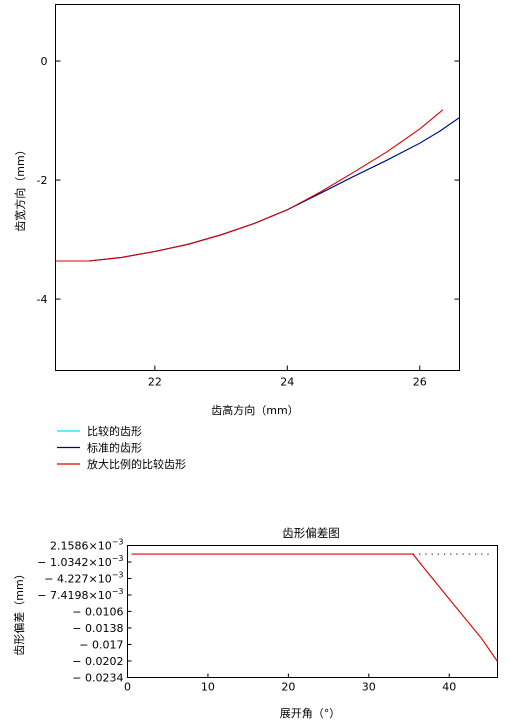 The image size is (509, 728). I want to click on profile-y-axis-label: 齿宽方向（mm）, so click(20, 187).